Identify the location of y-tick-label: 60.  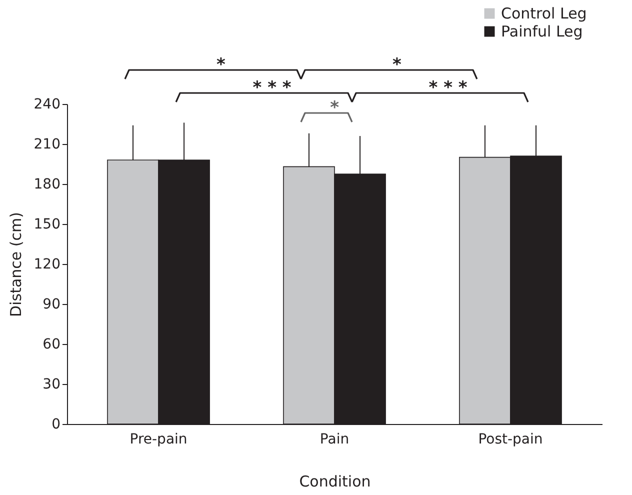
(51, 344).